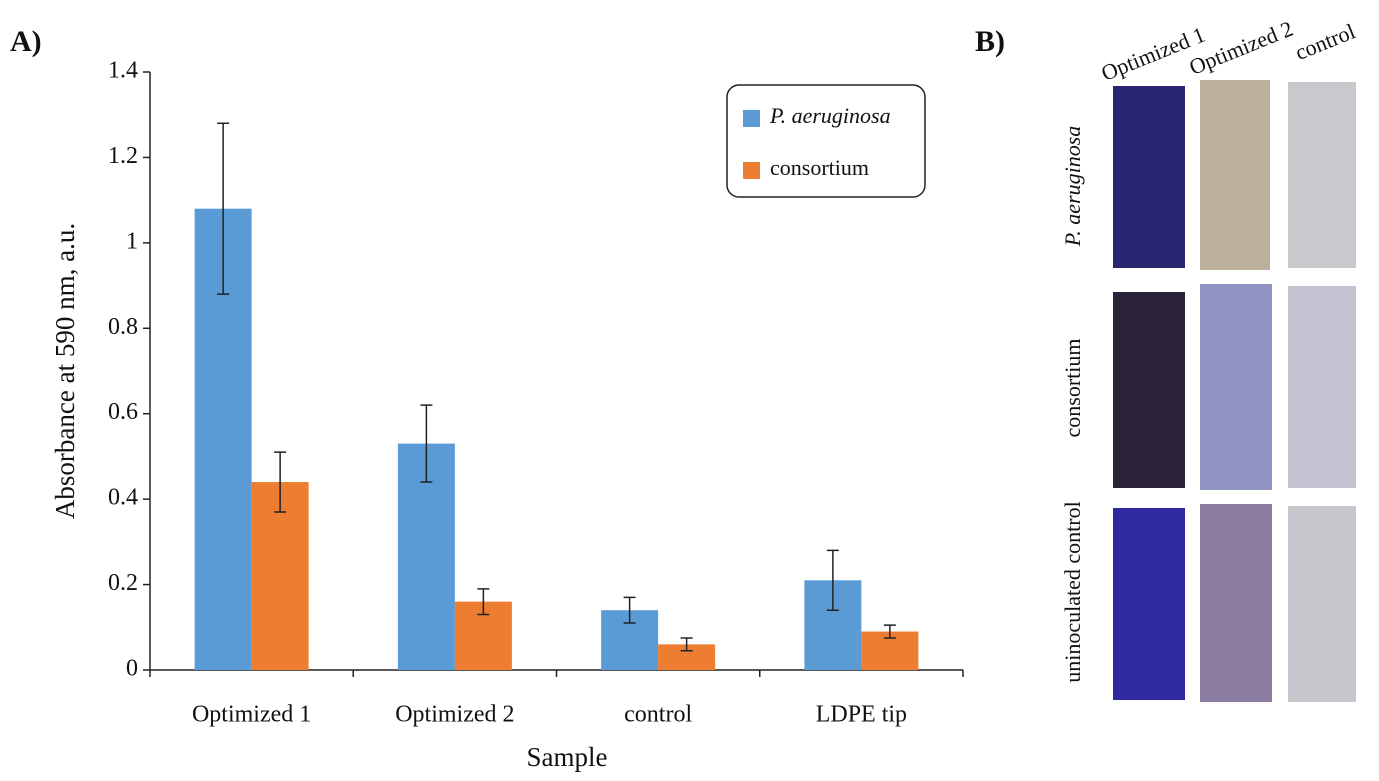 This screenshot has height=781, width=1379. Describe the element at coordinates (65, 371) in the screenshot. I see `y-axis-title: Absorbance at 590 nm, a.u.` at that location.